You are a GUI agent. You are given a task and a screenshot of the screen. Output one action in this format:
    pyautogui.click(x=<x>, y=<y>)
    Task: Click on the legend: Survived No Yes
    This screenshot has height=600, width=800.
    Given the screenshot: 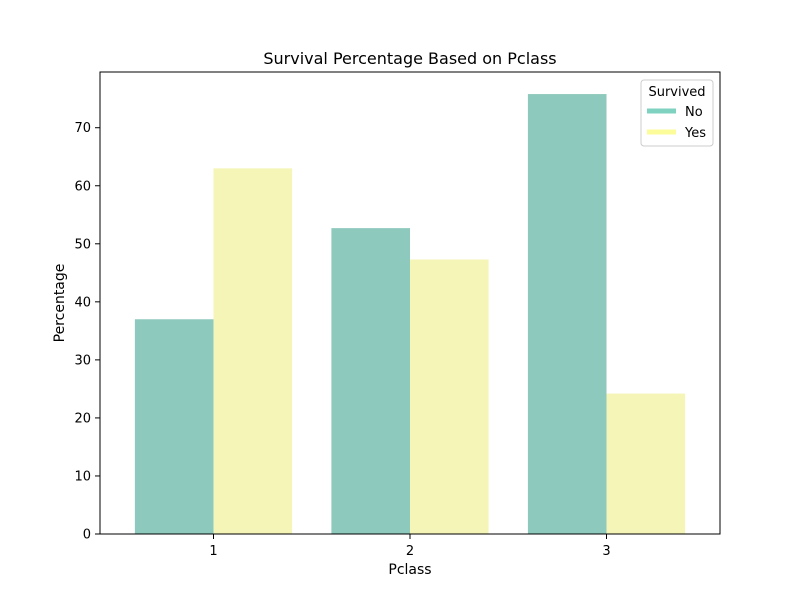 What is the action you would take?
    pyautogui.click(x=677, y=113)
    